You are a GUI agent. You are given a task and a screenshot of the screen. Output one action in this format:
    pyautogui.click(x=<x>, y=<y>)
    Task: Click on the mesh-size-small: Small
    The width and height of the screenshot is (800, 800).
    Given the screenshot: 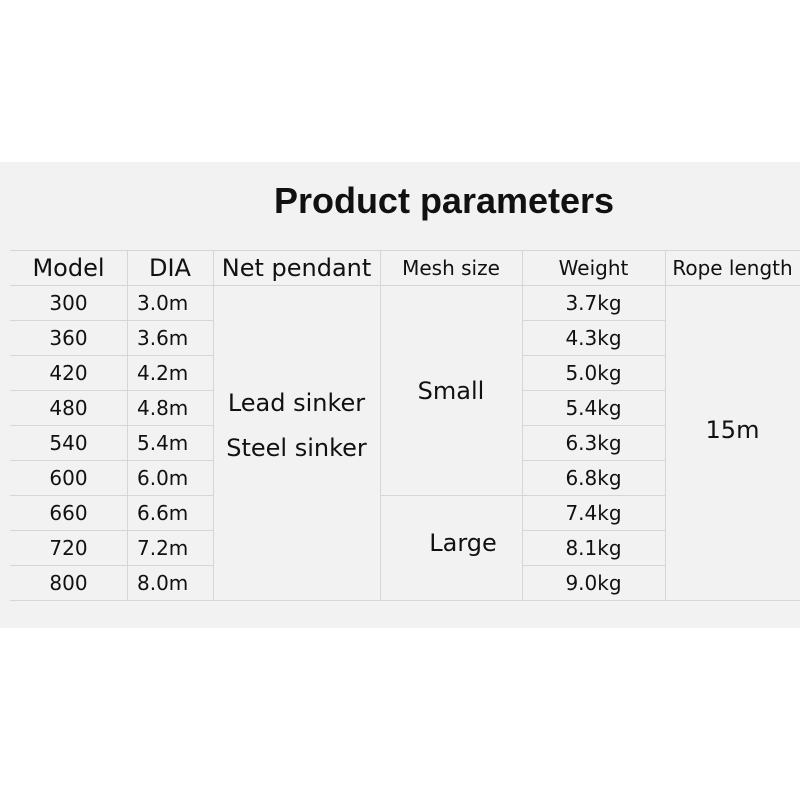 What is the action you would take?
    pyautogui.click(x=451, y=390)
    